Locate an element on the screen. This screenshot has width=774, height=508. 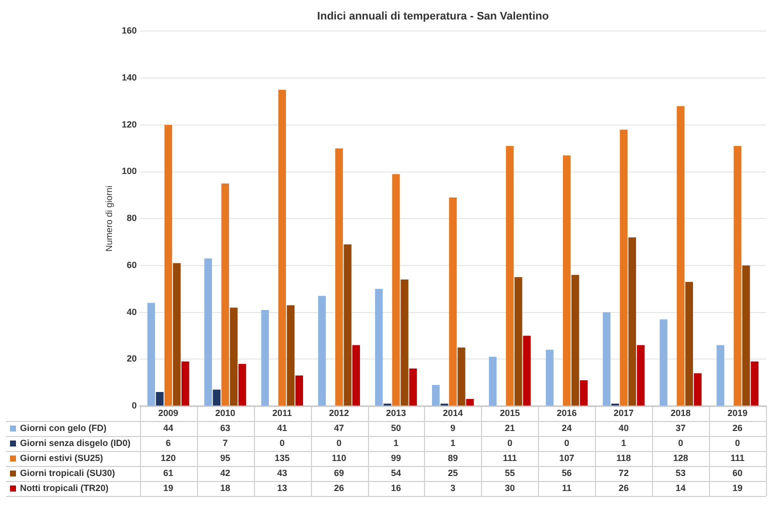
y-tick-label: 20 is located at coordinates (131, 359).